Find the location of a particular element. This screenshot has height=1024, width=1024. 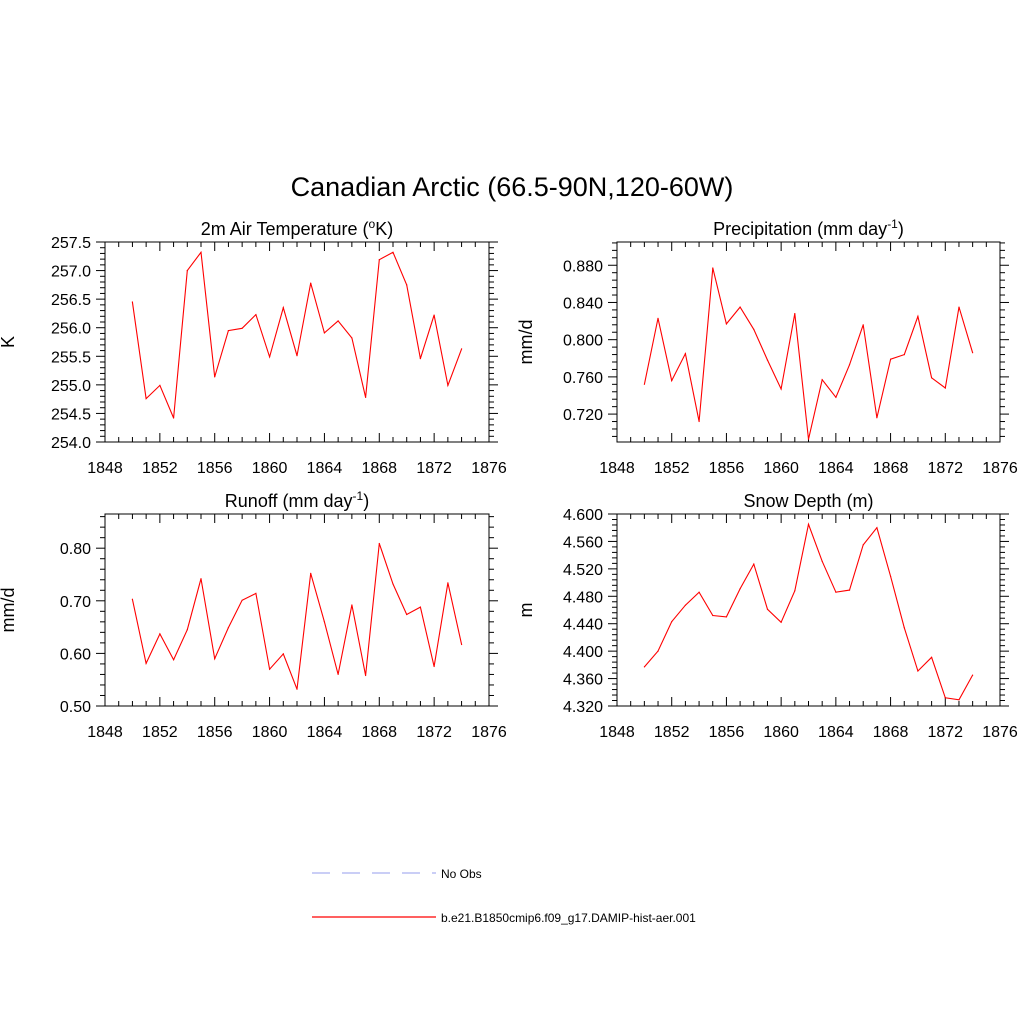

y-tick-label: 256.5 is located at coordinates (71, 300).